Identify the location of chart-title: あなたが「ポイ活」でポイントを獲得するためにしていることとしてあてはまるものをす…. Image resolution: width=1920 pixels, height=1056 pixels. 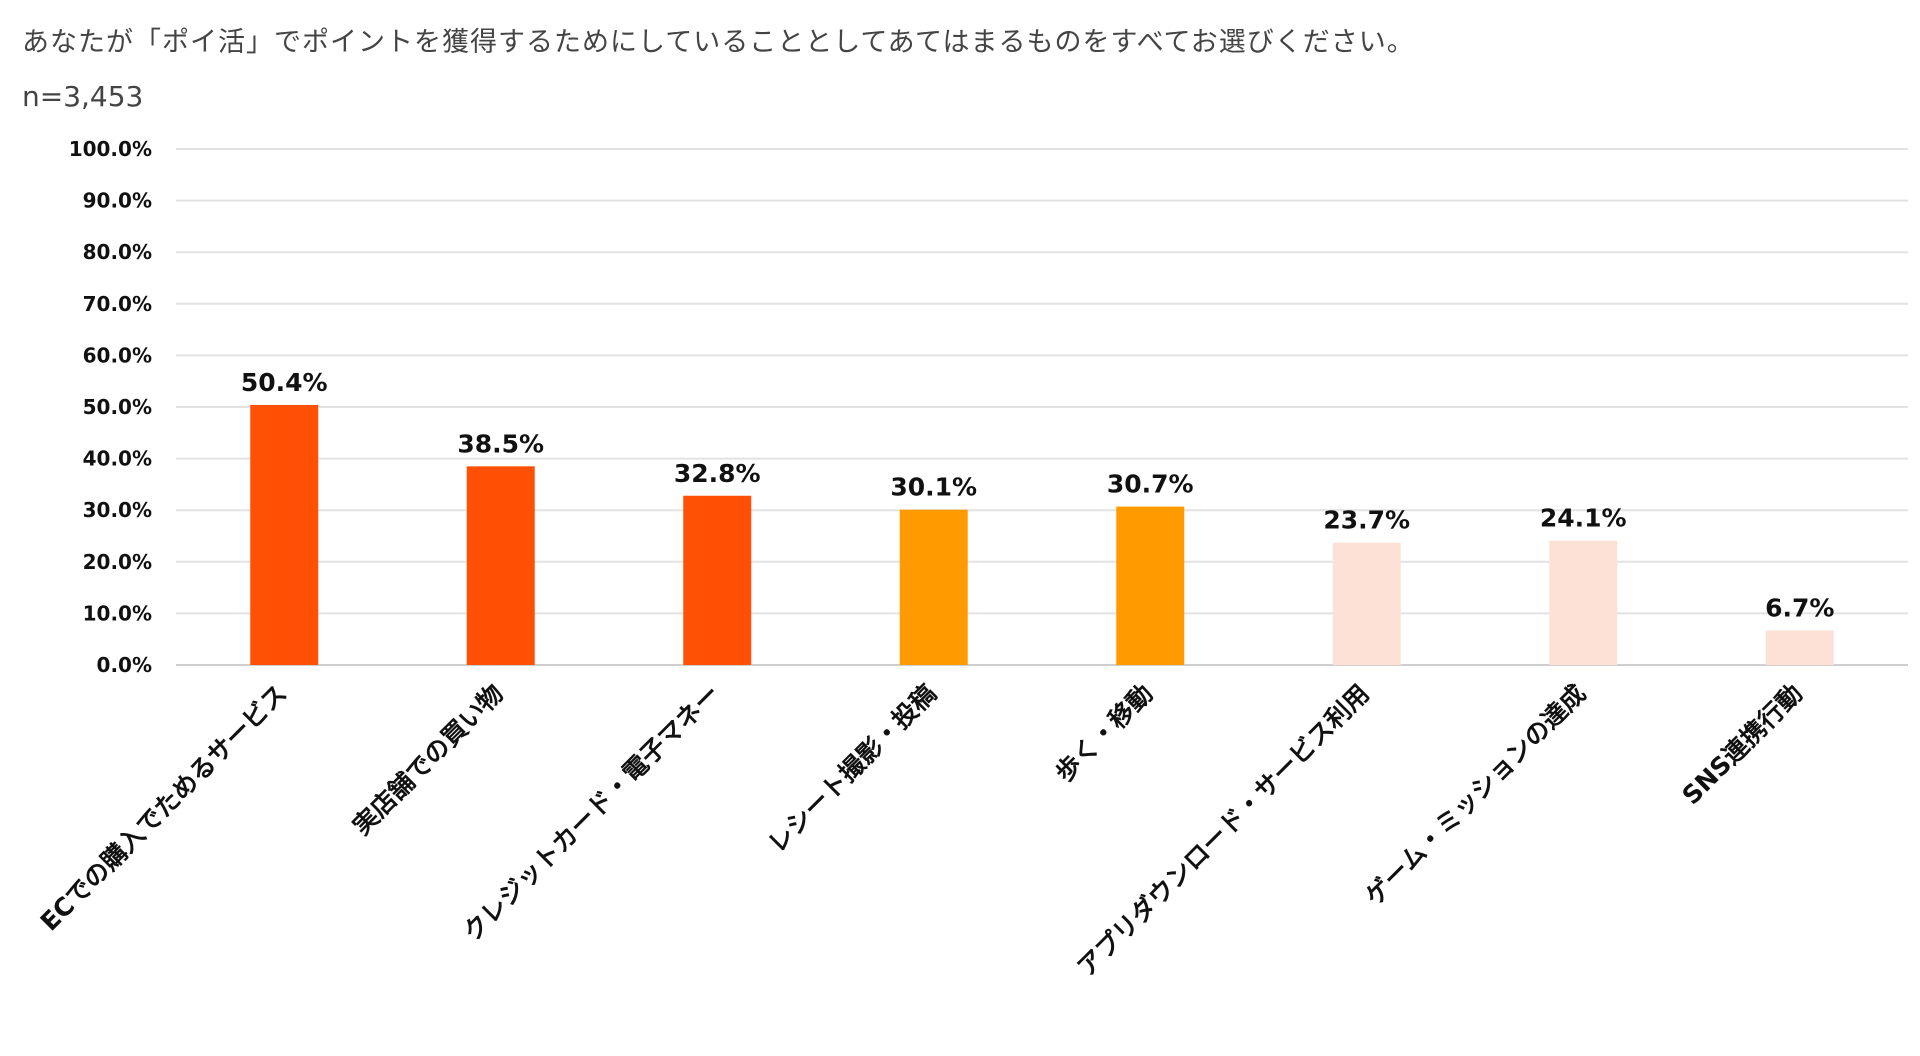
(718, 42).